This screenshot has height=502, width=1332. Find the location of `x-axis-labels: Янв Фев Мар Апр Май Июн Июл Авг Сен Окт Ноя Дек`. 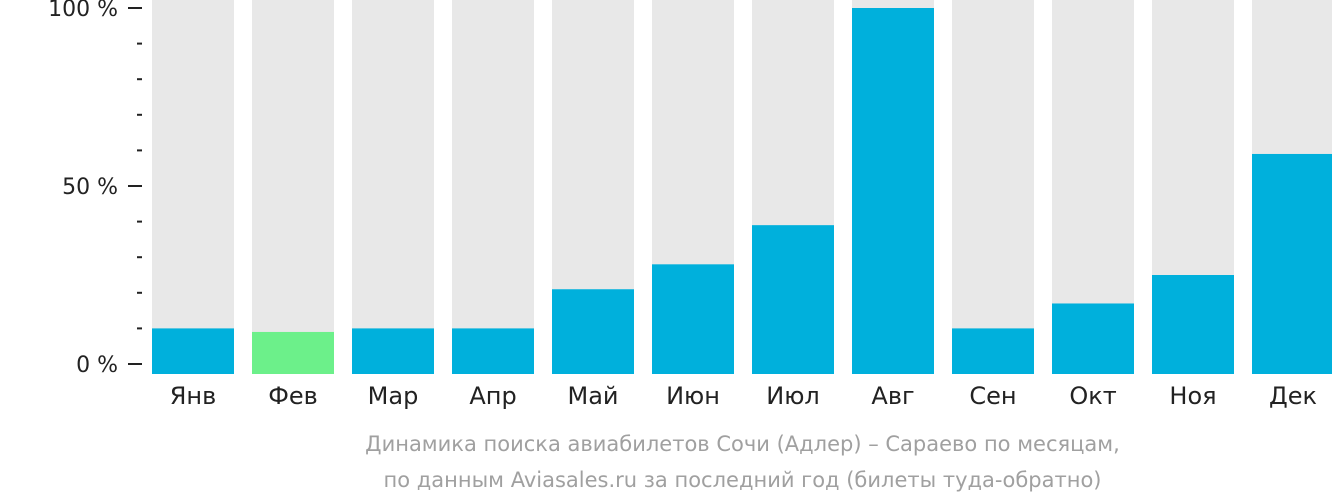

x-axis-labels: Янв Фев Мар Апр Май Июн Июл Авг Сен Окт Ноя Дек is located at coordinates (743, 396).